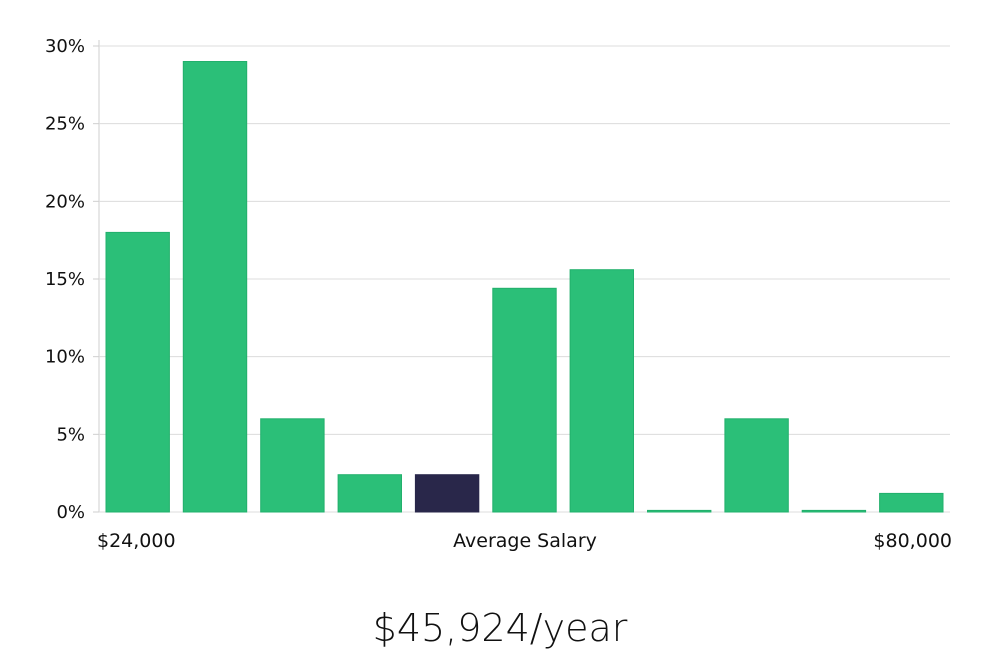 This screenshot has height=660, width=1000. What do you see at coordinates (70, 512) in the screenshot?
I see `y-tick-label: 0%` at bounding box center [70, 512].